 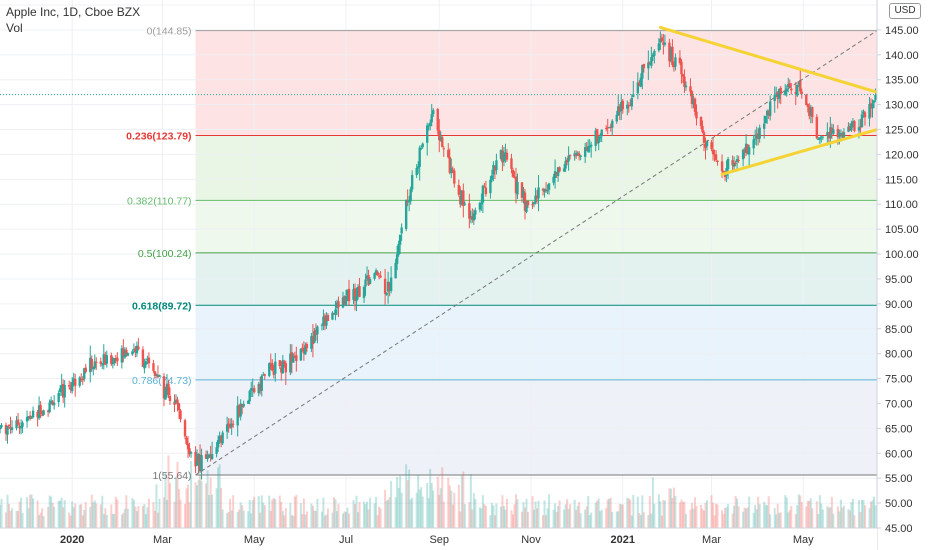 I want to click on price-tick-label: 85.00, so click(x=899, y=330).